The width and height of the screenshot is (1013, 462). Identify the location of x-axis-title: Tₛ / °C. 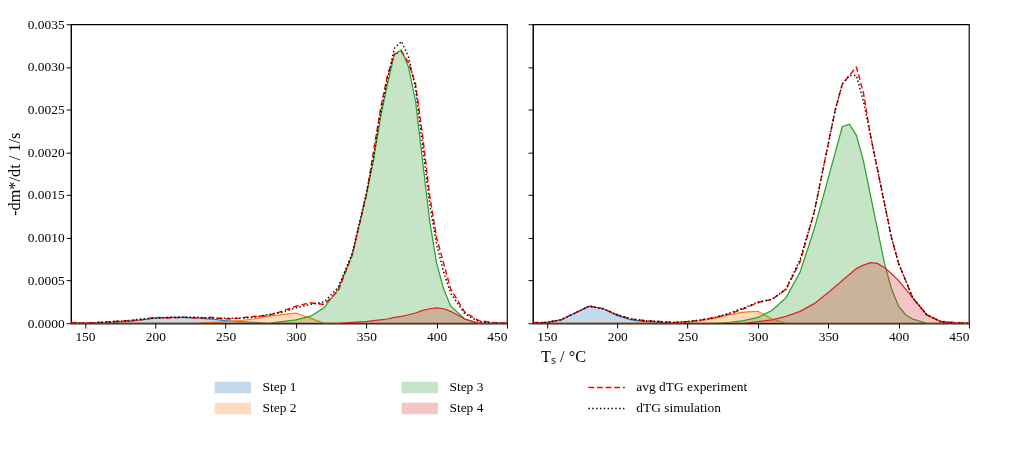
(564, 356).